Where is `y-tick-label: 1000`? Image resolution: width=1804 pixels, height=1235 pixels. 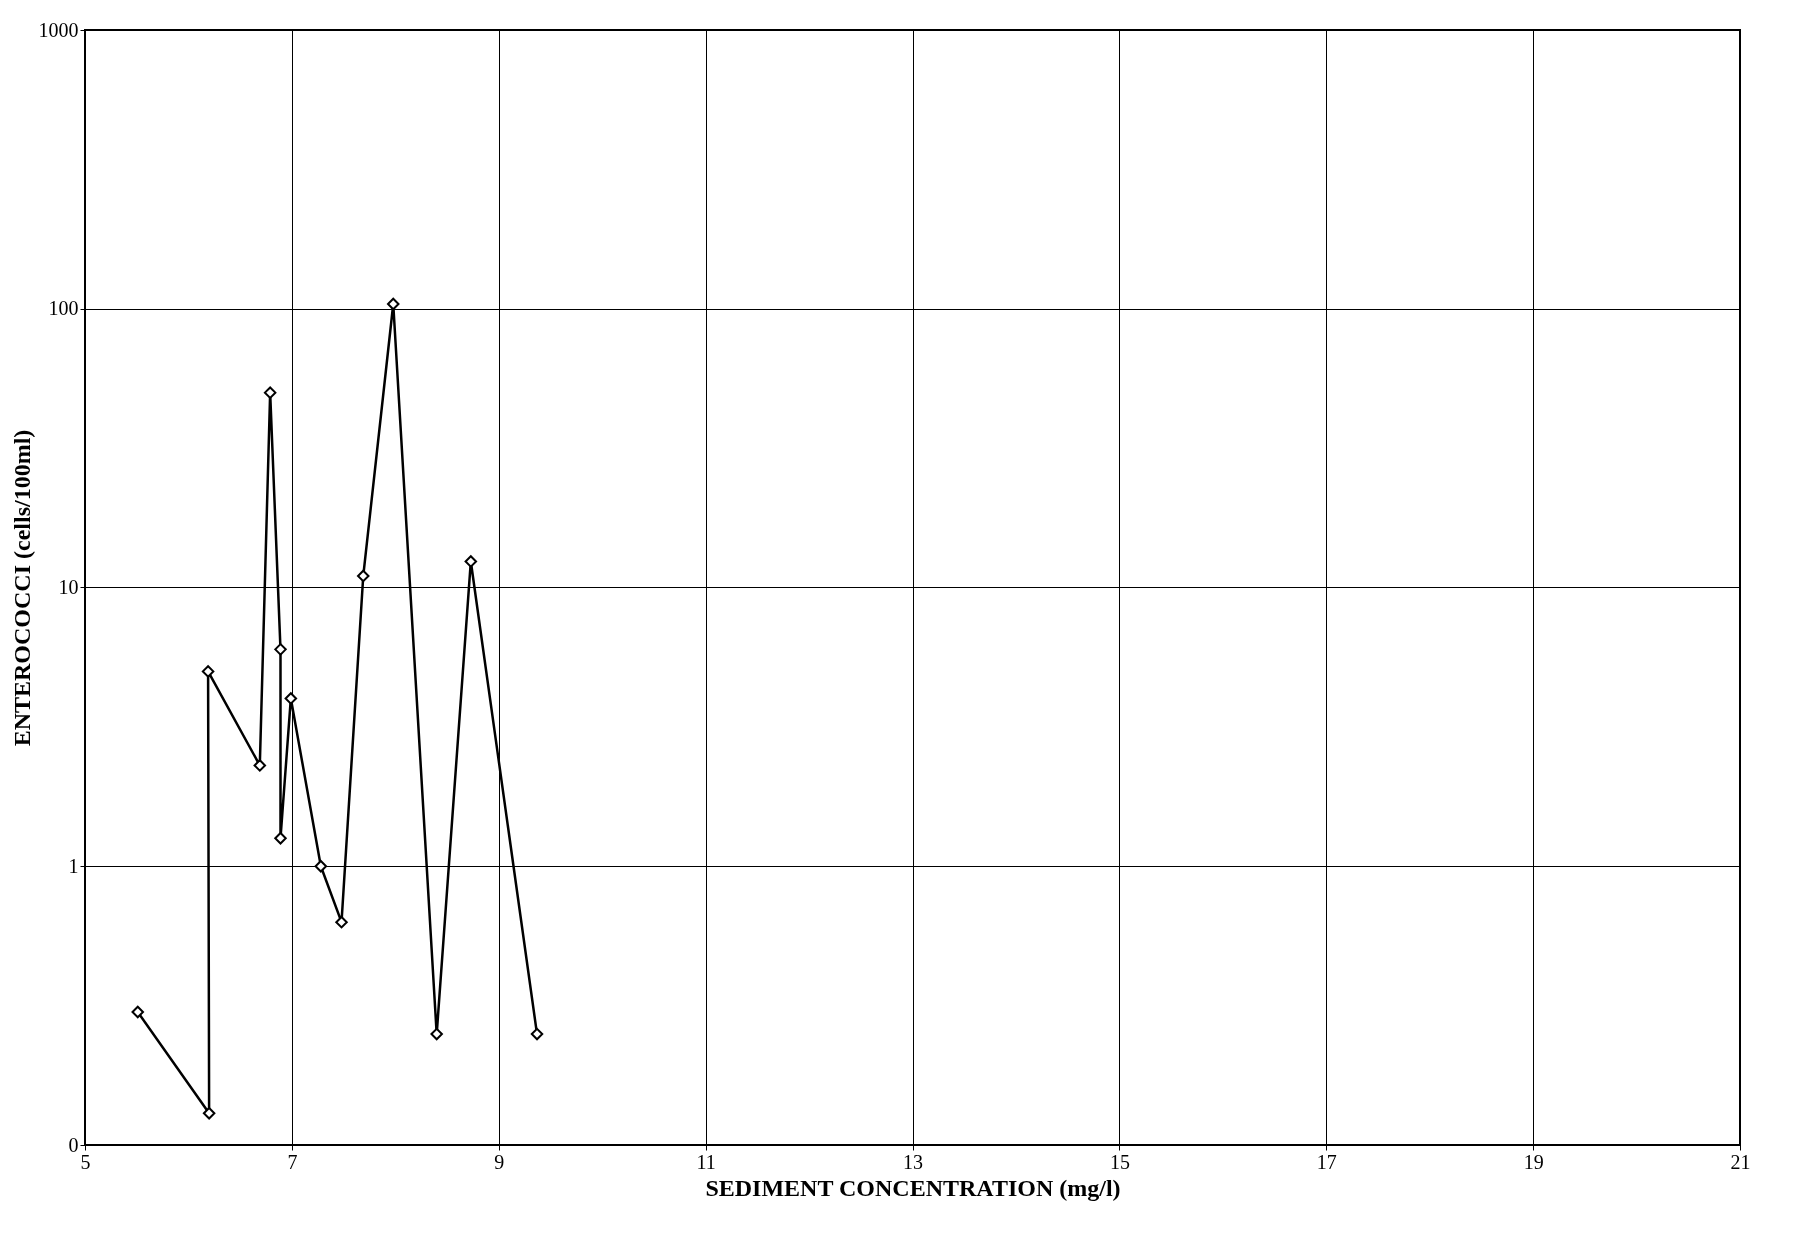 y-tick-label: 1000 is located at coordinates (58, 29).